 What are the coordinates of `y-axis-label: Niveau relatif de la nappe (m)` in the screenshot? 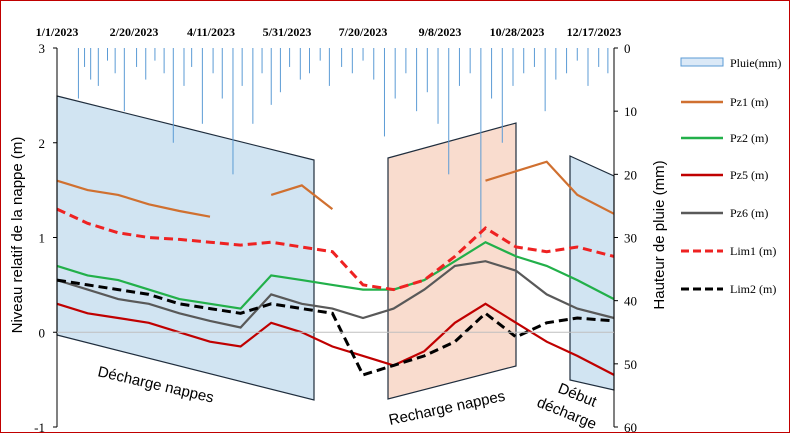 It's located at (17, 235).